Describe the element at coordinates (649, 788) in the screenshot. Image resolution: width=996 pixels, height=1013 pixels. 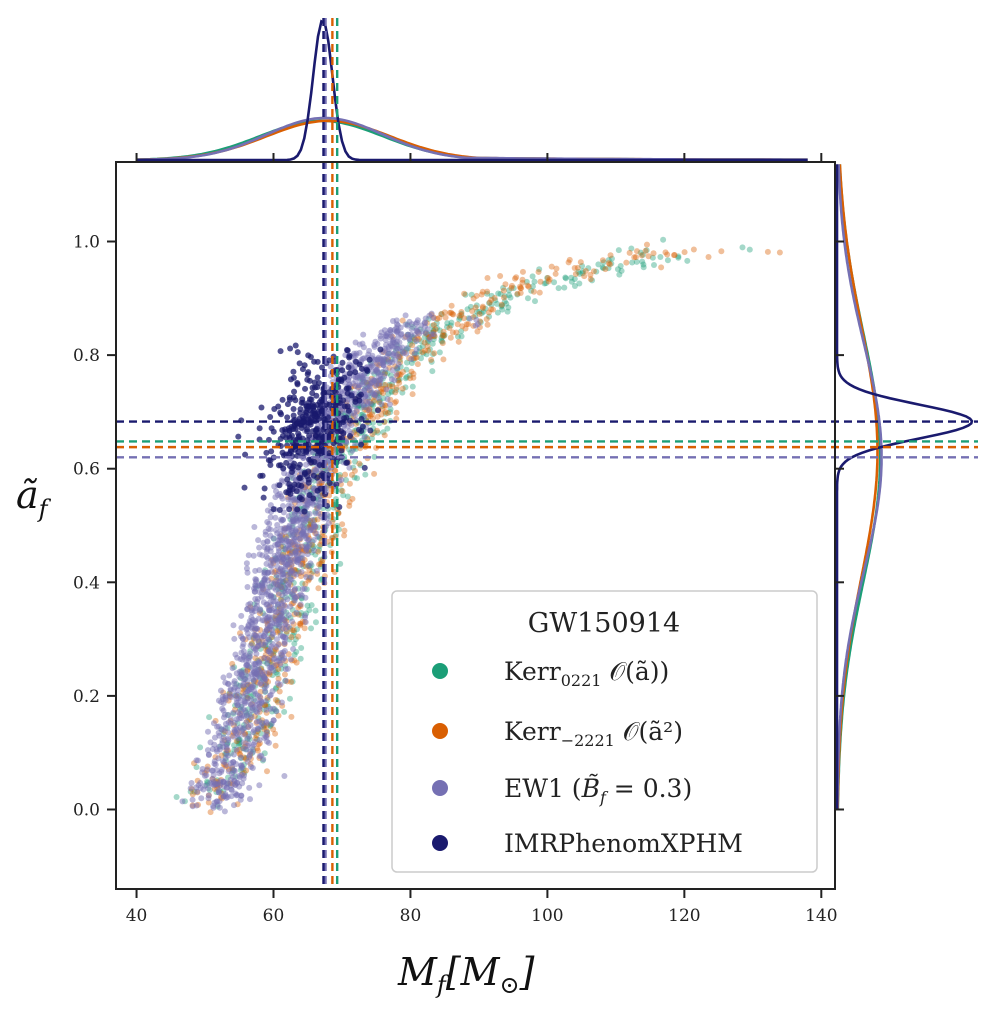
I see `legend-label-ew1-tail: = 0.3)` at that location.